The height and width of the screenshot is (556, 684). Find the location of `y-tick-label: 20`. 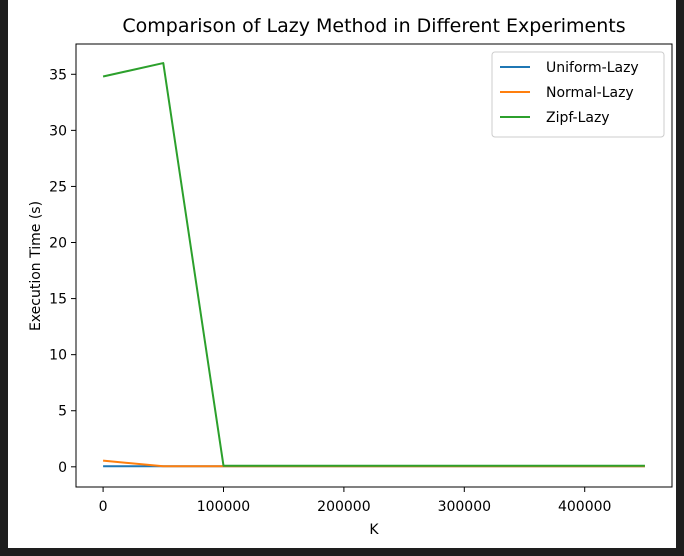

y-tick-label: 20 is located at coordinates (58, 244).